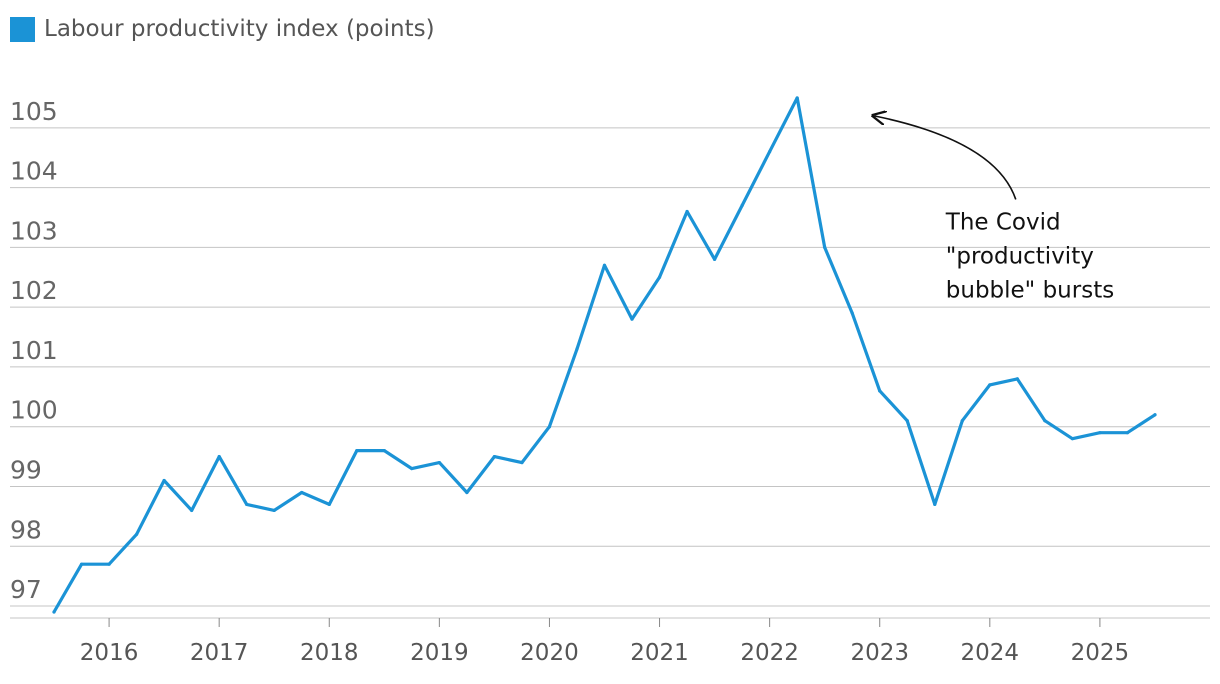  Describe the element at coordinates (549, 653) in the screenshot. I see `x-tick-label: 2020` at that location.